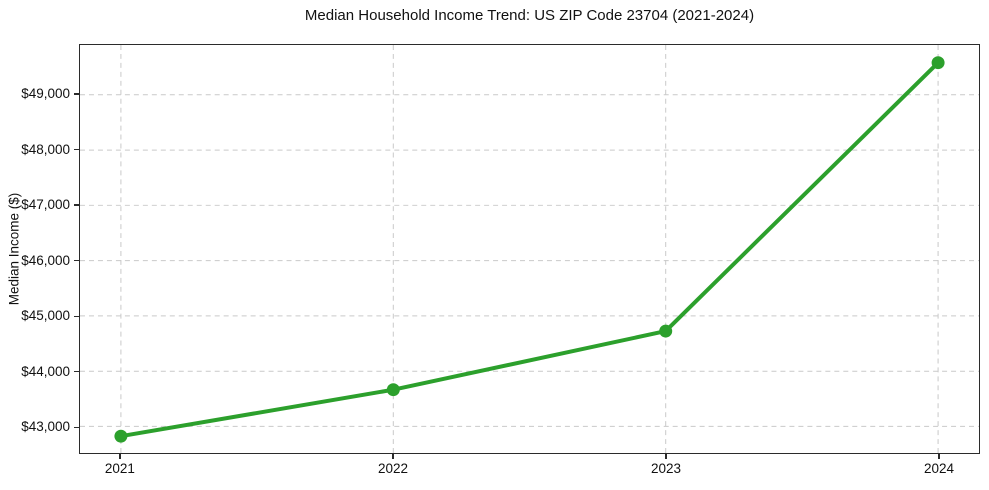 This screenshot has height=490, width=989. What do you see at coordinates (939, 468) in the screenshot?
I see `x-tick-label: 2024` at bounding box center [939, 468].